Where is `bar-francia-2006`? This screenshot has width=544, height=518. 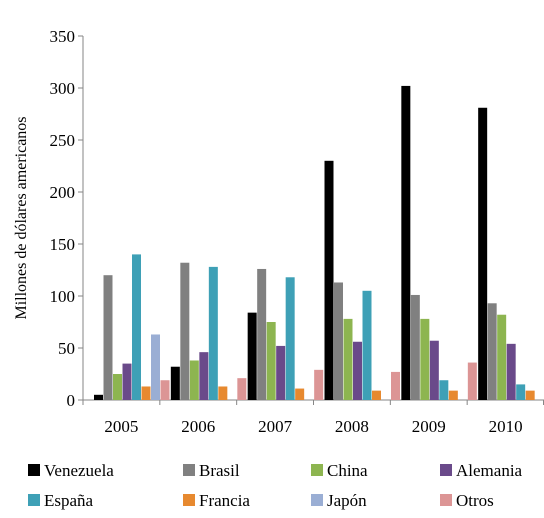
bar-francia-2006 is located at coordinates (223, 393).